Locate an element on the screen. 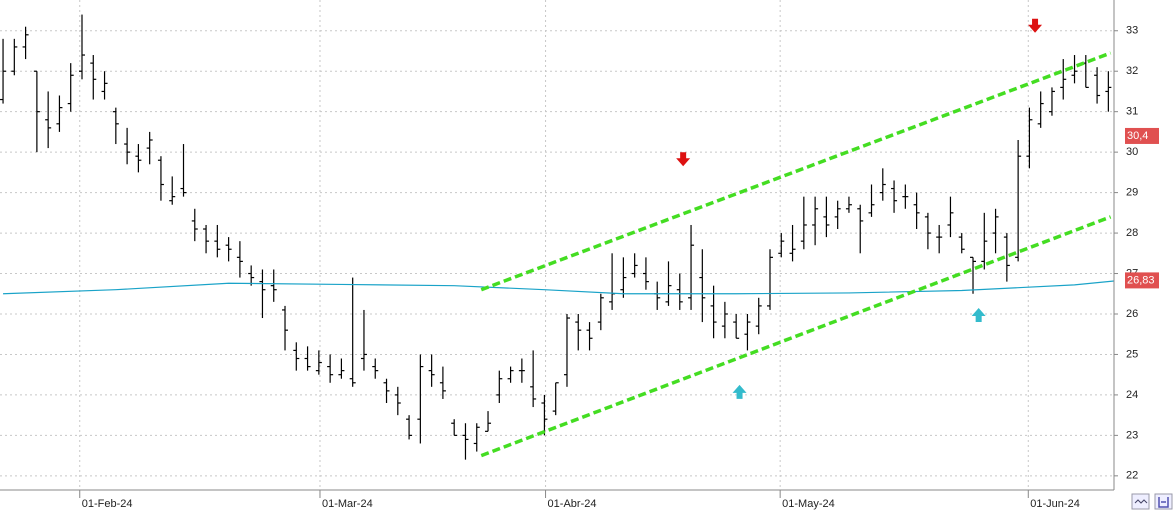 This screenshot has width=1176, height=511. zoom-button-frame is located at coordinates (1140, 501).